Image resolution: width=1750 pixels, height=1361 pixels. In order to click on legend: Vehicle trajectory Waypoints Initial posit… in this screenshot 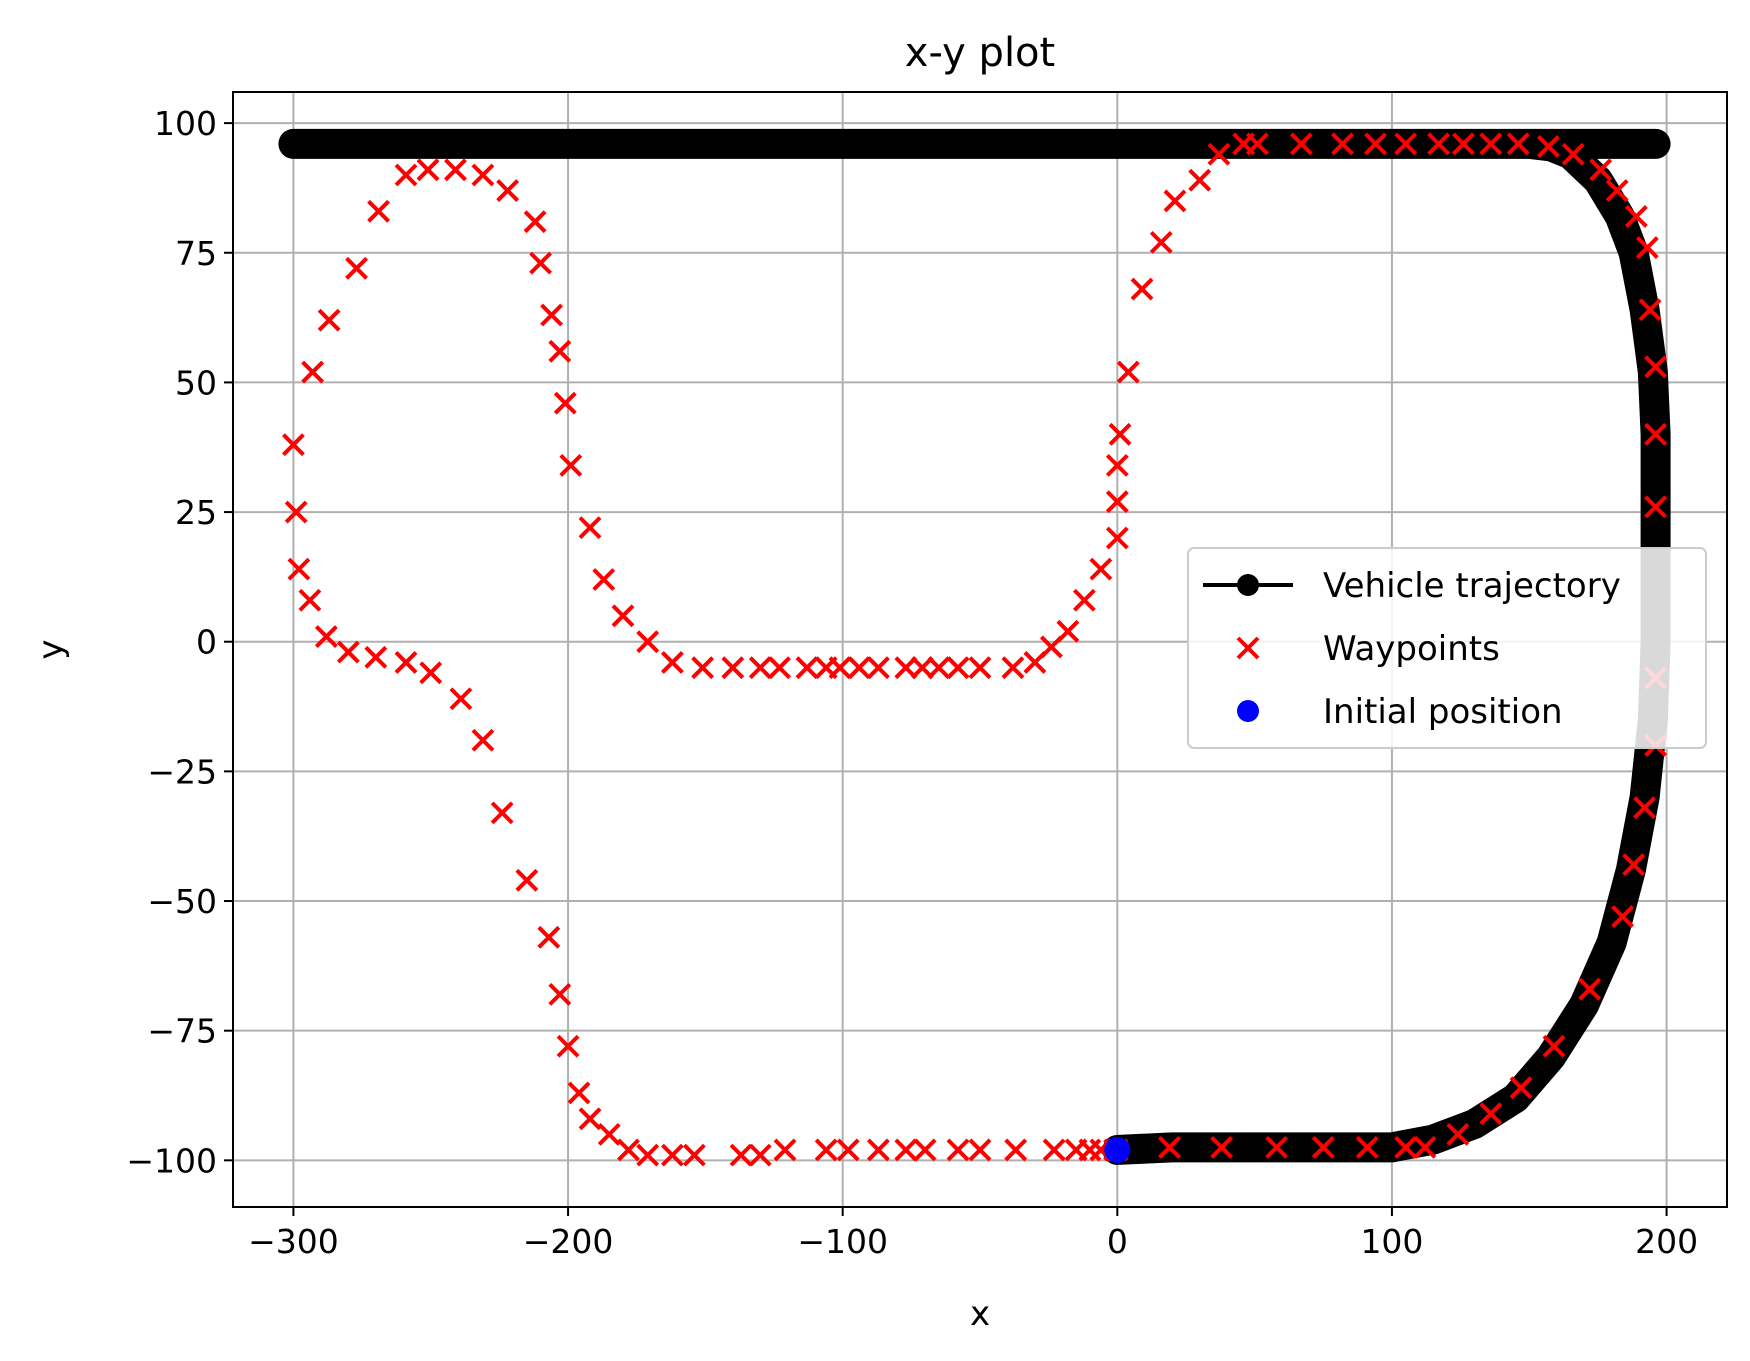, I will do `click(1447, 648)`.